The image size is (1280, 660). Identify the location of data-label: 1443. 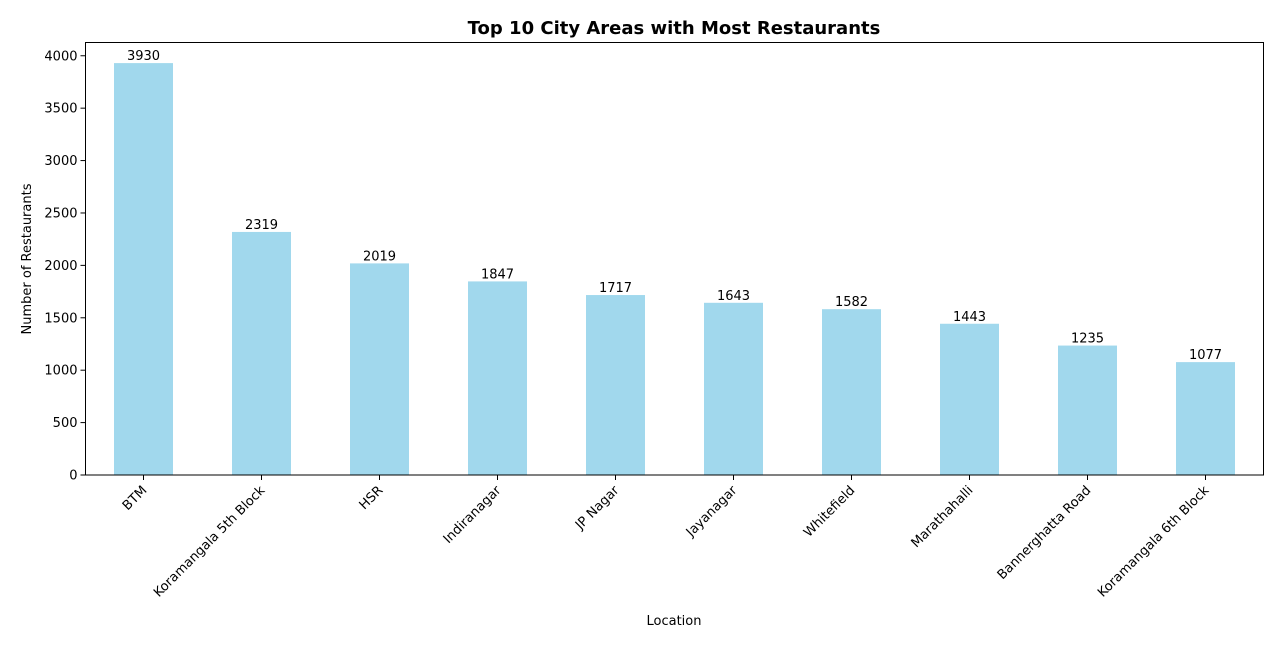
(969, 317).